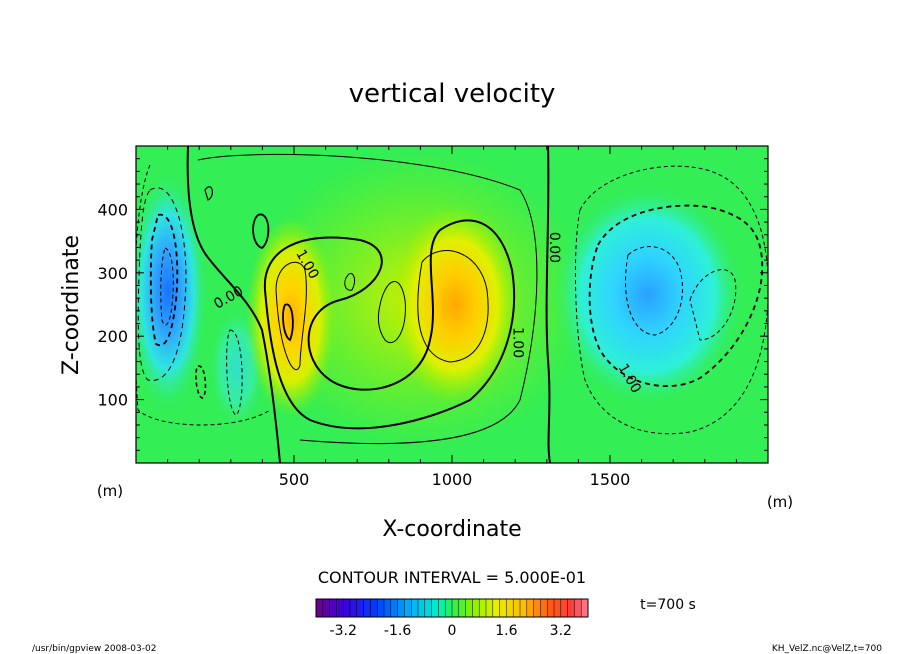 Image resolution: width=904 pixels, height=654 pixels. Describe the element at coordinates (112, 400) in the screenshot. I see `y-tick-label: 100` at that location.